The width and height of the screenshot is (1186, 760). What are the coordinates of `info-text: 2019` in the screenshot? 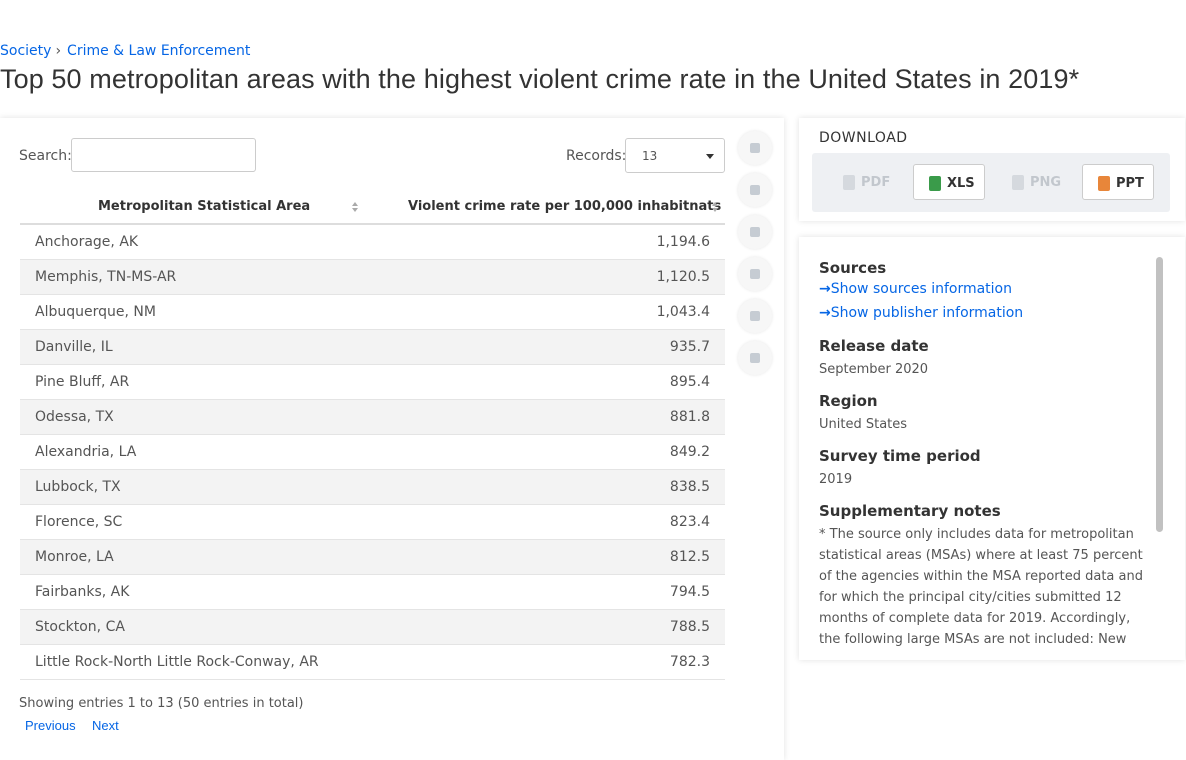 It's located at (836, 479).